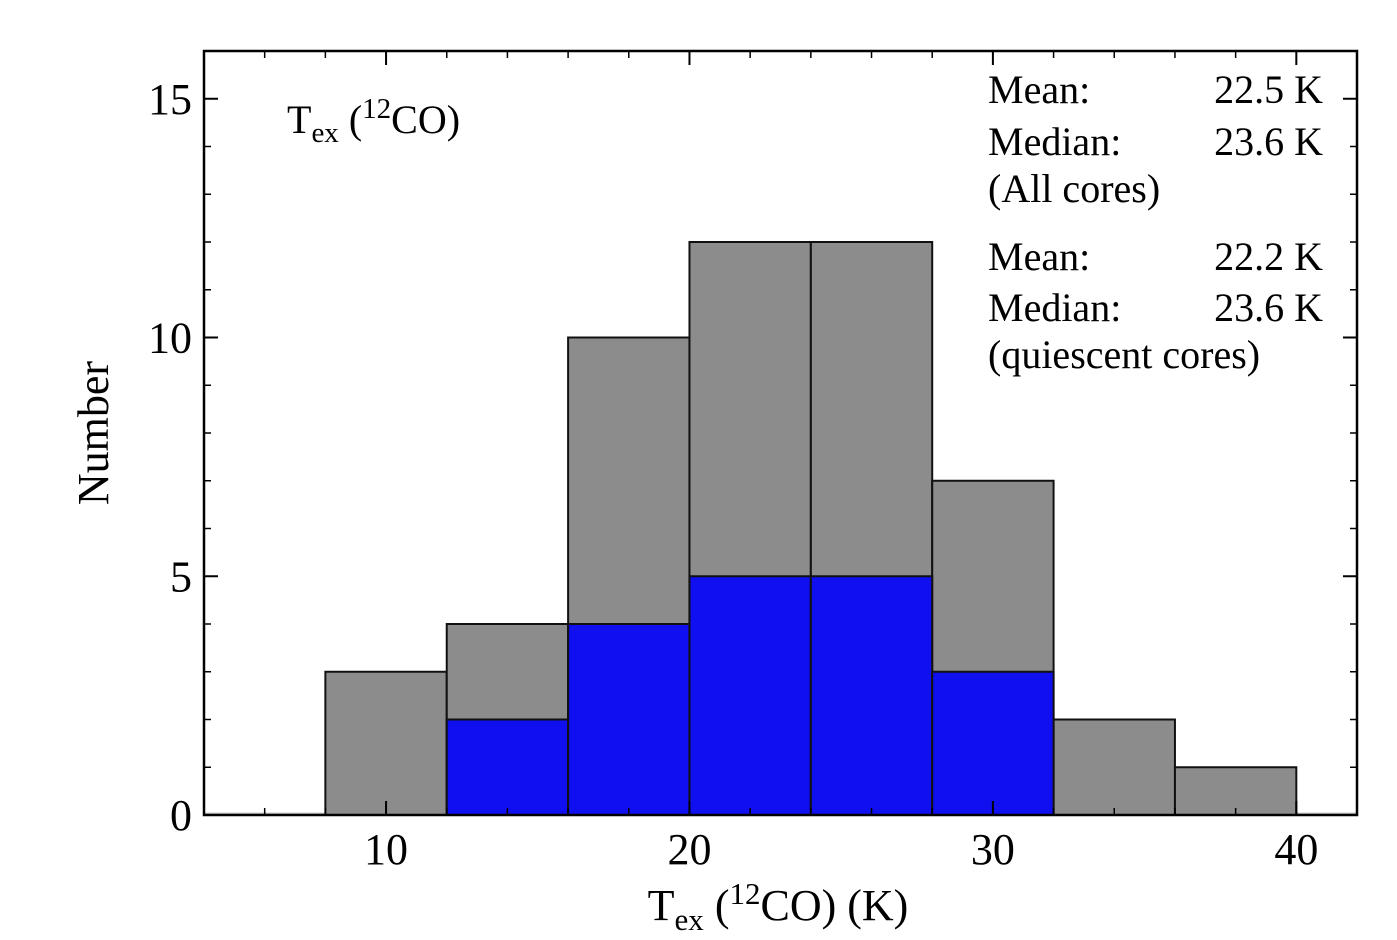 Image resolution: width=1397 pixels, height=940 pixels. What do you see at coordinates (993, 849) in the screenshot?
I see `x-tick-label: 30` at bounding box center [993, 849].